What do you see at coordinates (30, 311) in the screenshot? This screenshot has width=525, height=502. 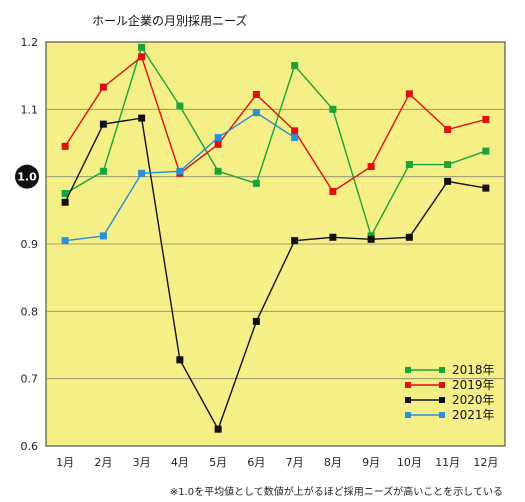 I see `y-tick-label: 0.8` at bounding box center [30, 311].